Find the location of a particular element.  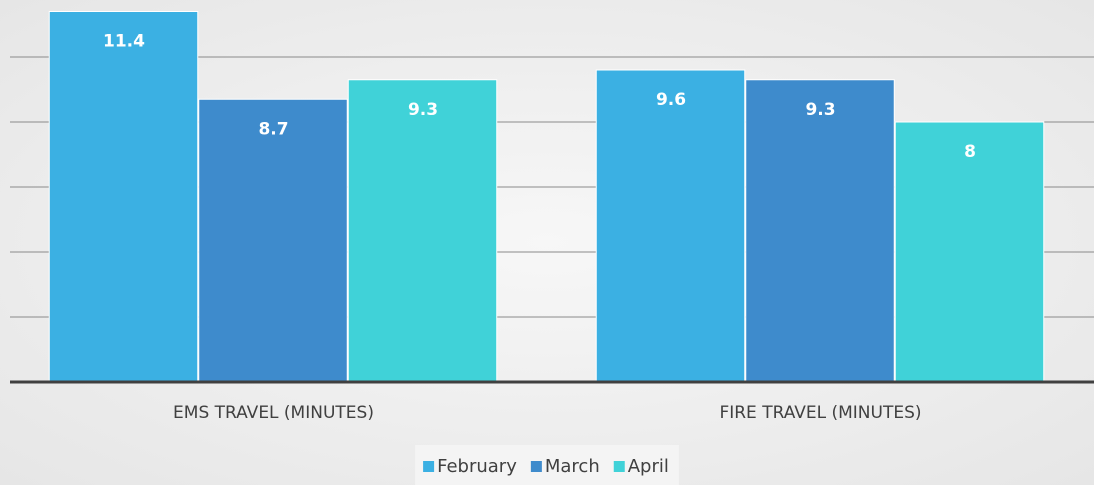

legend-label: February is located at coordinates (477, 466).